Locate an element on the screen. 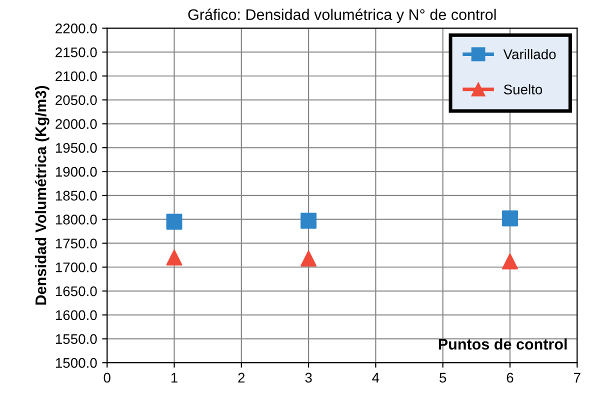  y-axis-title: Densidad Volumétrica (Kg/m3) is located at coordinates (42, 195).